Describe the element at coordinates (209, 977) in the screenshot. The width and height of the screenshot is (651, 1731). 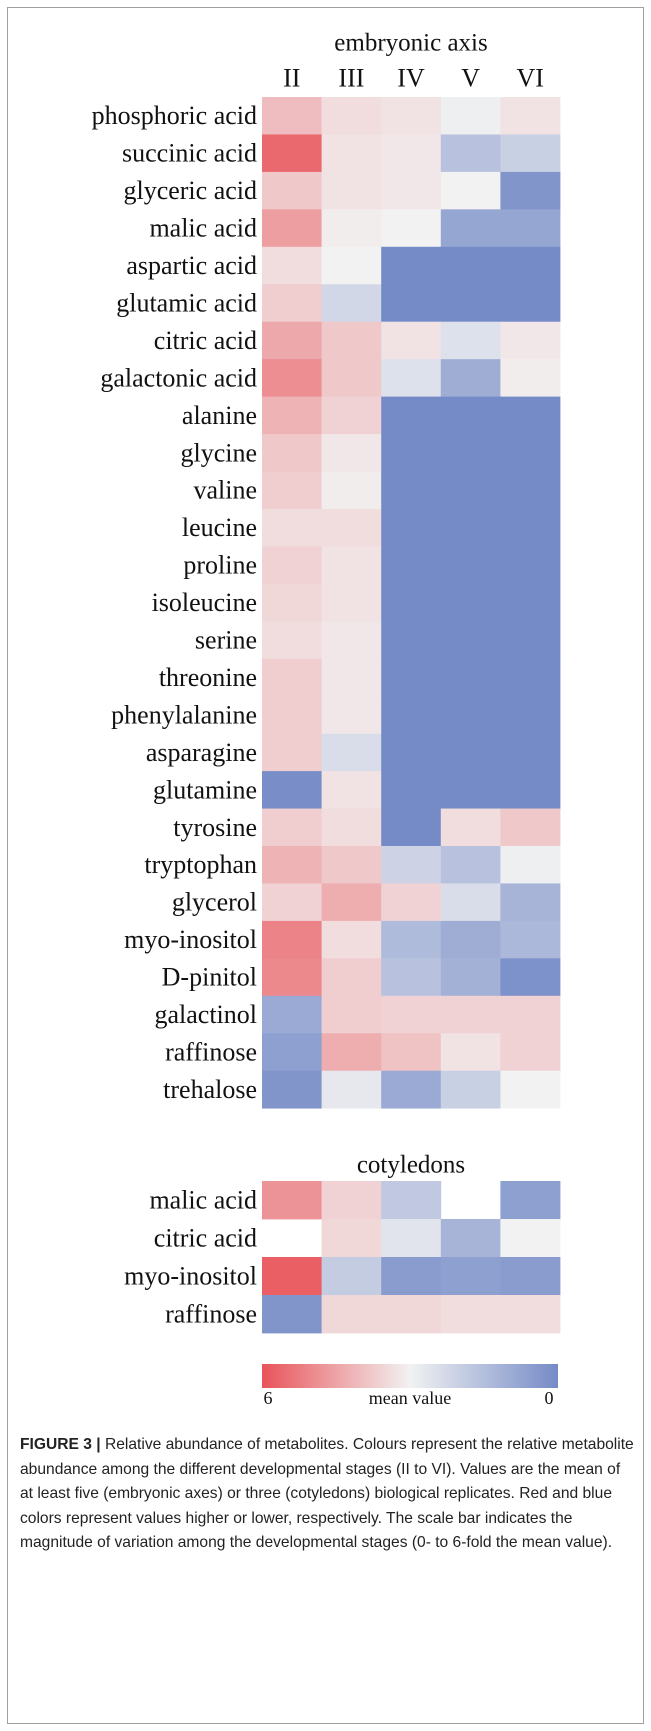
I see `row-label: D-pinitol` at that location.